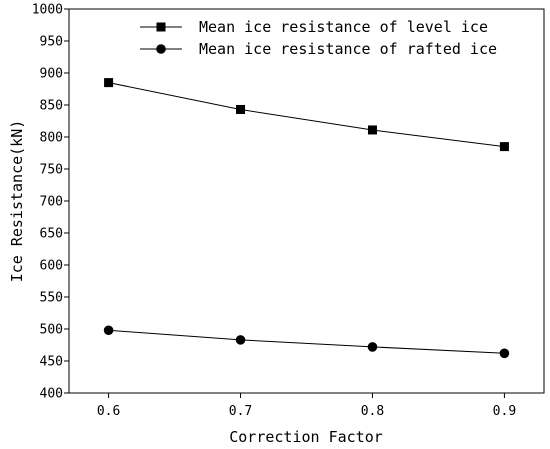  Describe the element at coordinates (240, 411) in the screenshot. I see `x-tick-label: 0.7` at that location.